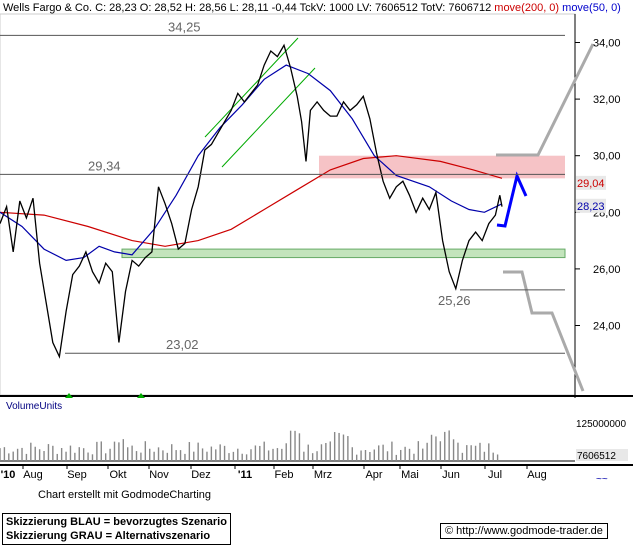  Describe the element at coordinates (323, 475) in the screenshot. I see `x-tick-label: Mrz` at that location.